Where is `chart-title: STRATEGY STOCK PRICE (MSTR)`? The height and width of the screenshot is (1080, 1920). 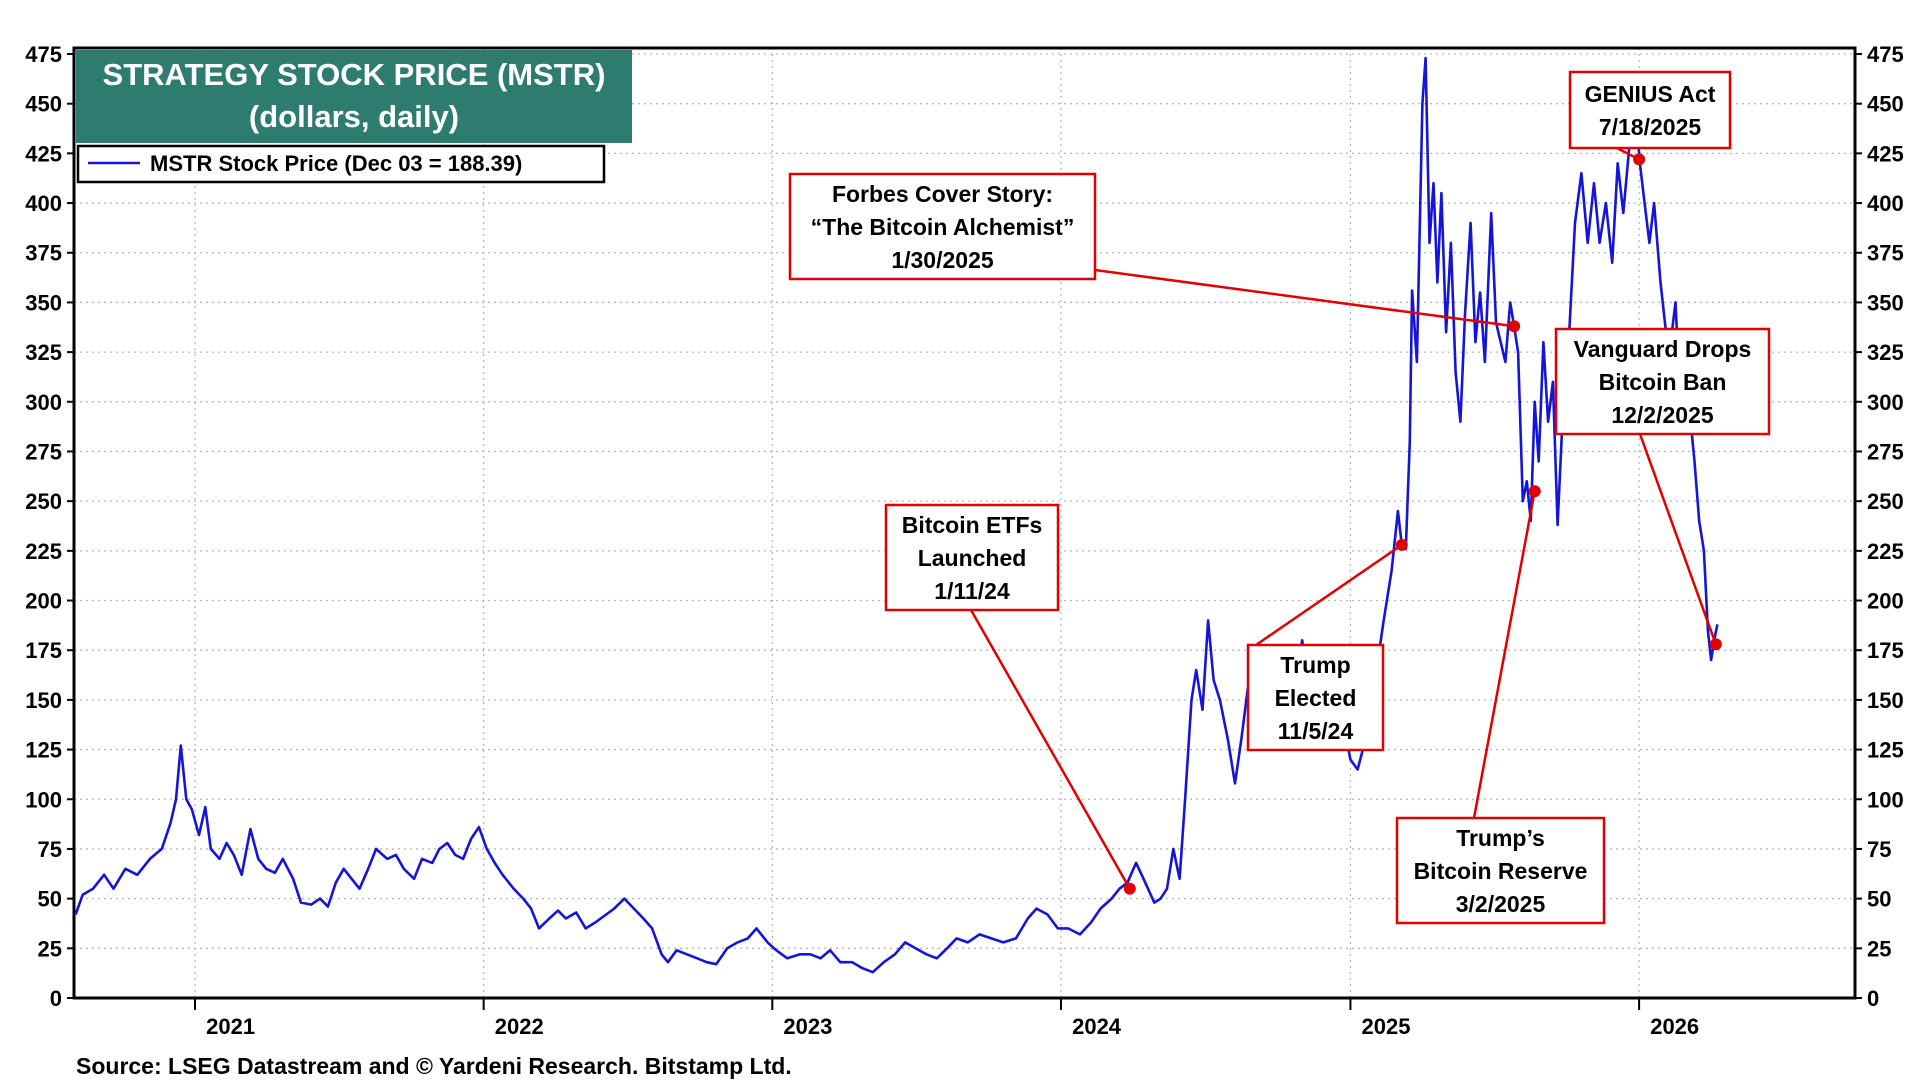 chart-title: STRATEGY STOCK PRICE (MSTR) is located at coordinates (354, 74).